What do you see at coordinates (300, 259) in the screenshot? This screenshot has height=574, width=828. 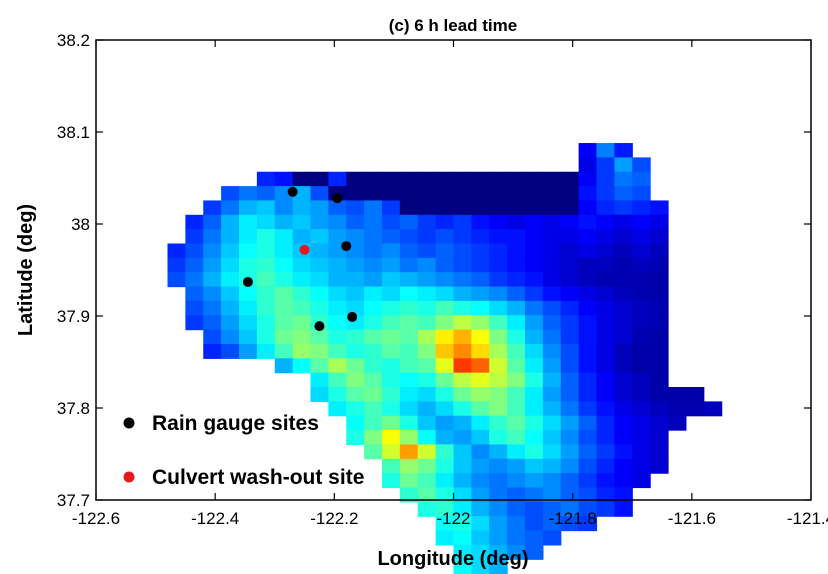 I see `site-markers` at bounding box center [300, 259].